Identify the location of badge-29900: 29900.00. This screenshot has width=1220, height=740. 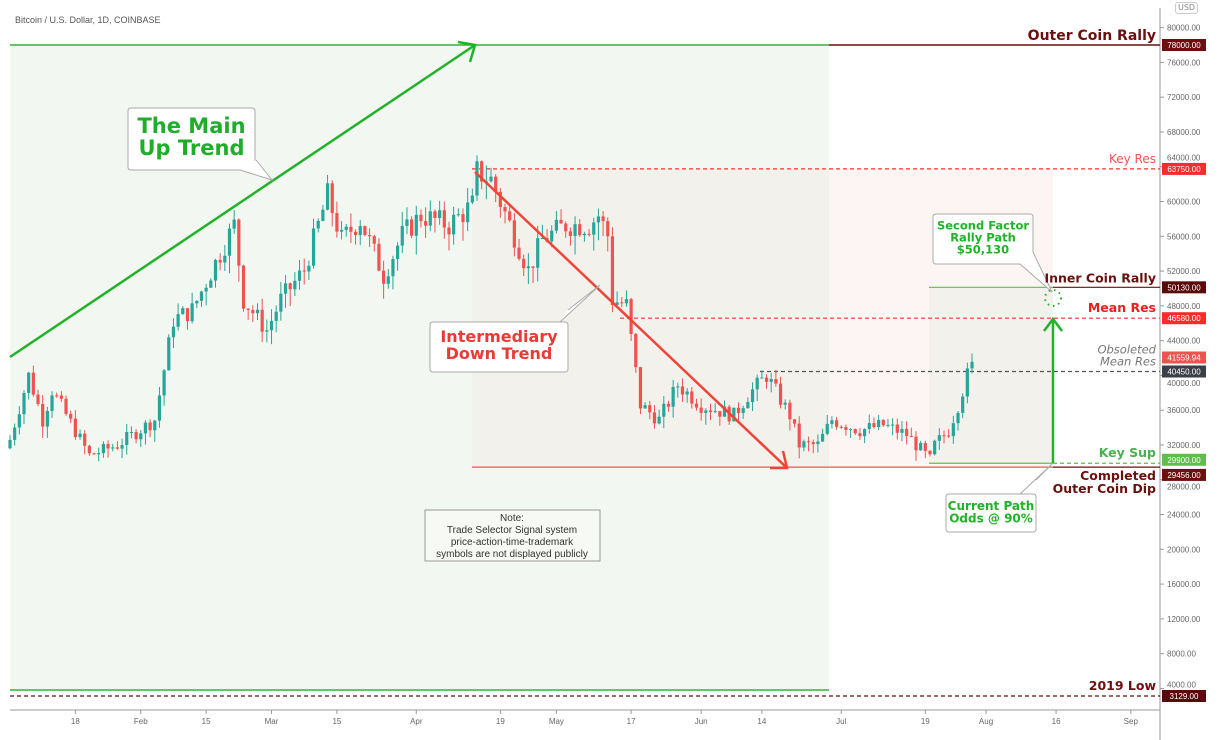
(1184, 460).